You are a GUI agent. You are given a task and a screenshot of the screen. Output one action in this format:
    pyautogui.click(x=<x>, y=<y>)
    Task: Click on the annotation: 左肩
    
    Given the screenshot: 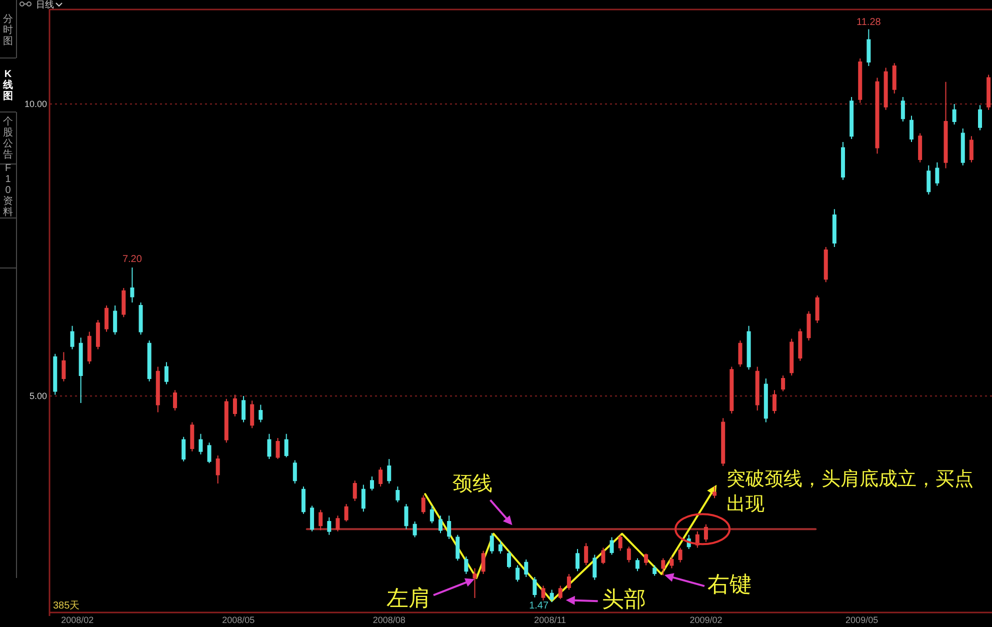 What is the action you would take?
    pyautogui.click(x=408, y=598)
    